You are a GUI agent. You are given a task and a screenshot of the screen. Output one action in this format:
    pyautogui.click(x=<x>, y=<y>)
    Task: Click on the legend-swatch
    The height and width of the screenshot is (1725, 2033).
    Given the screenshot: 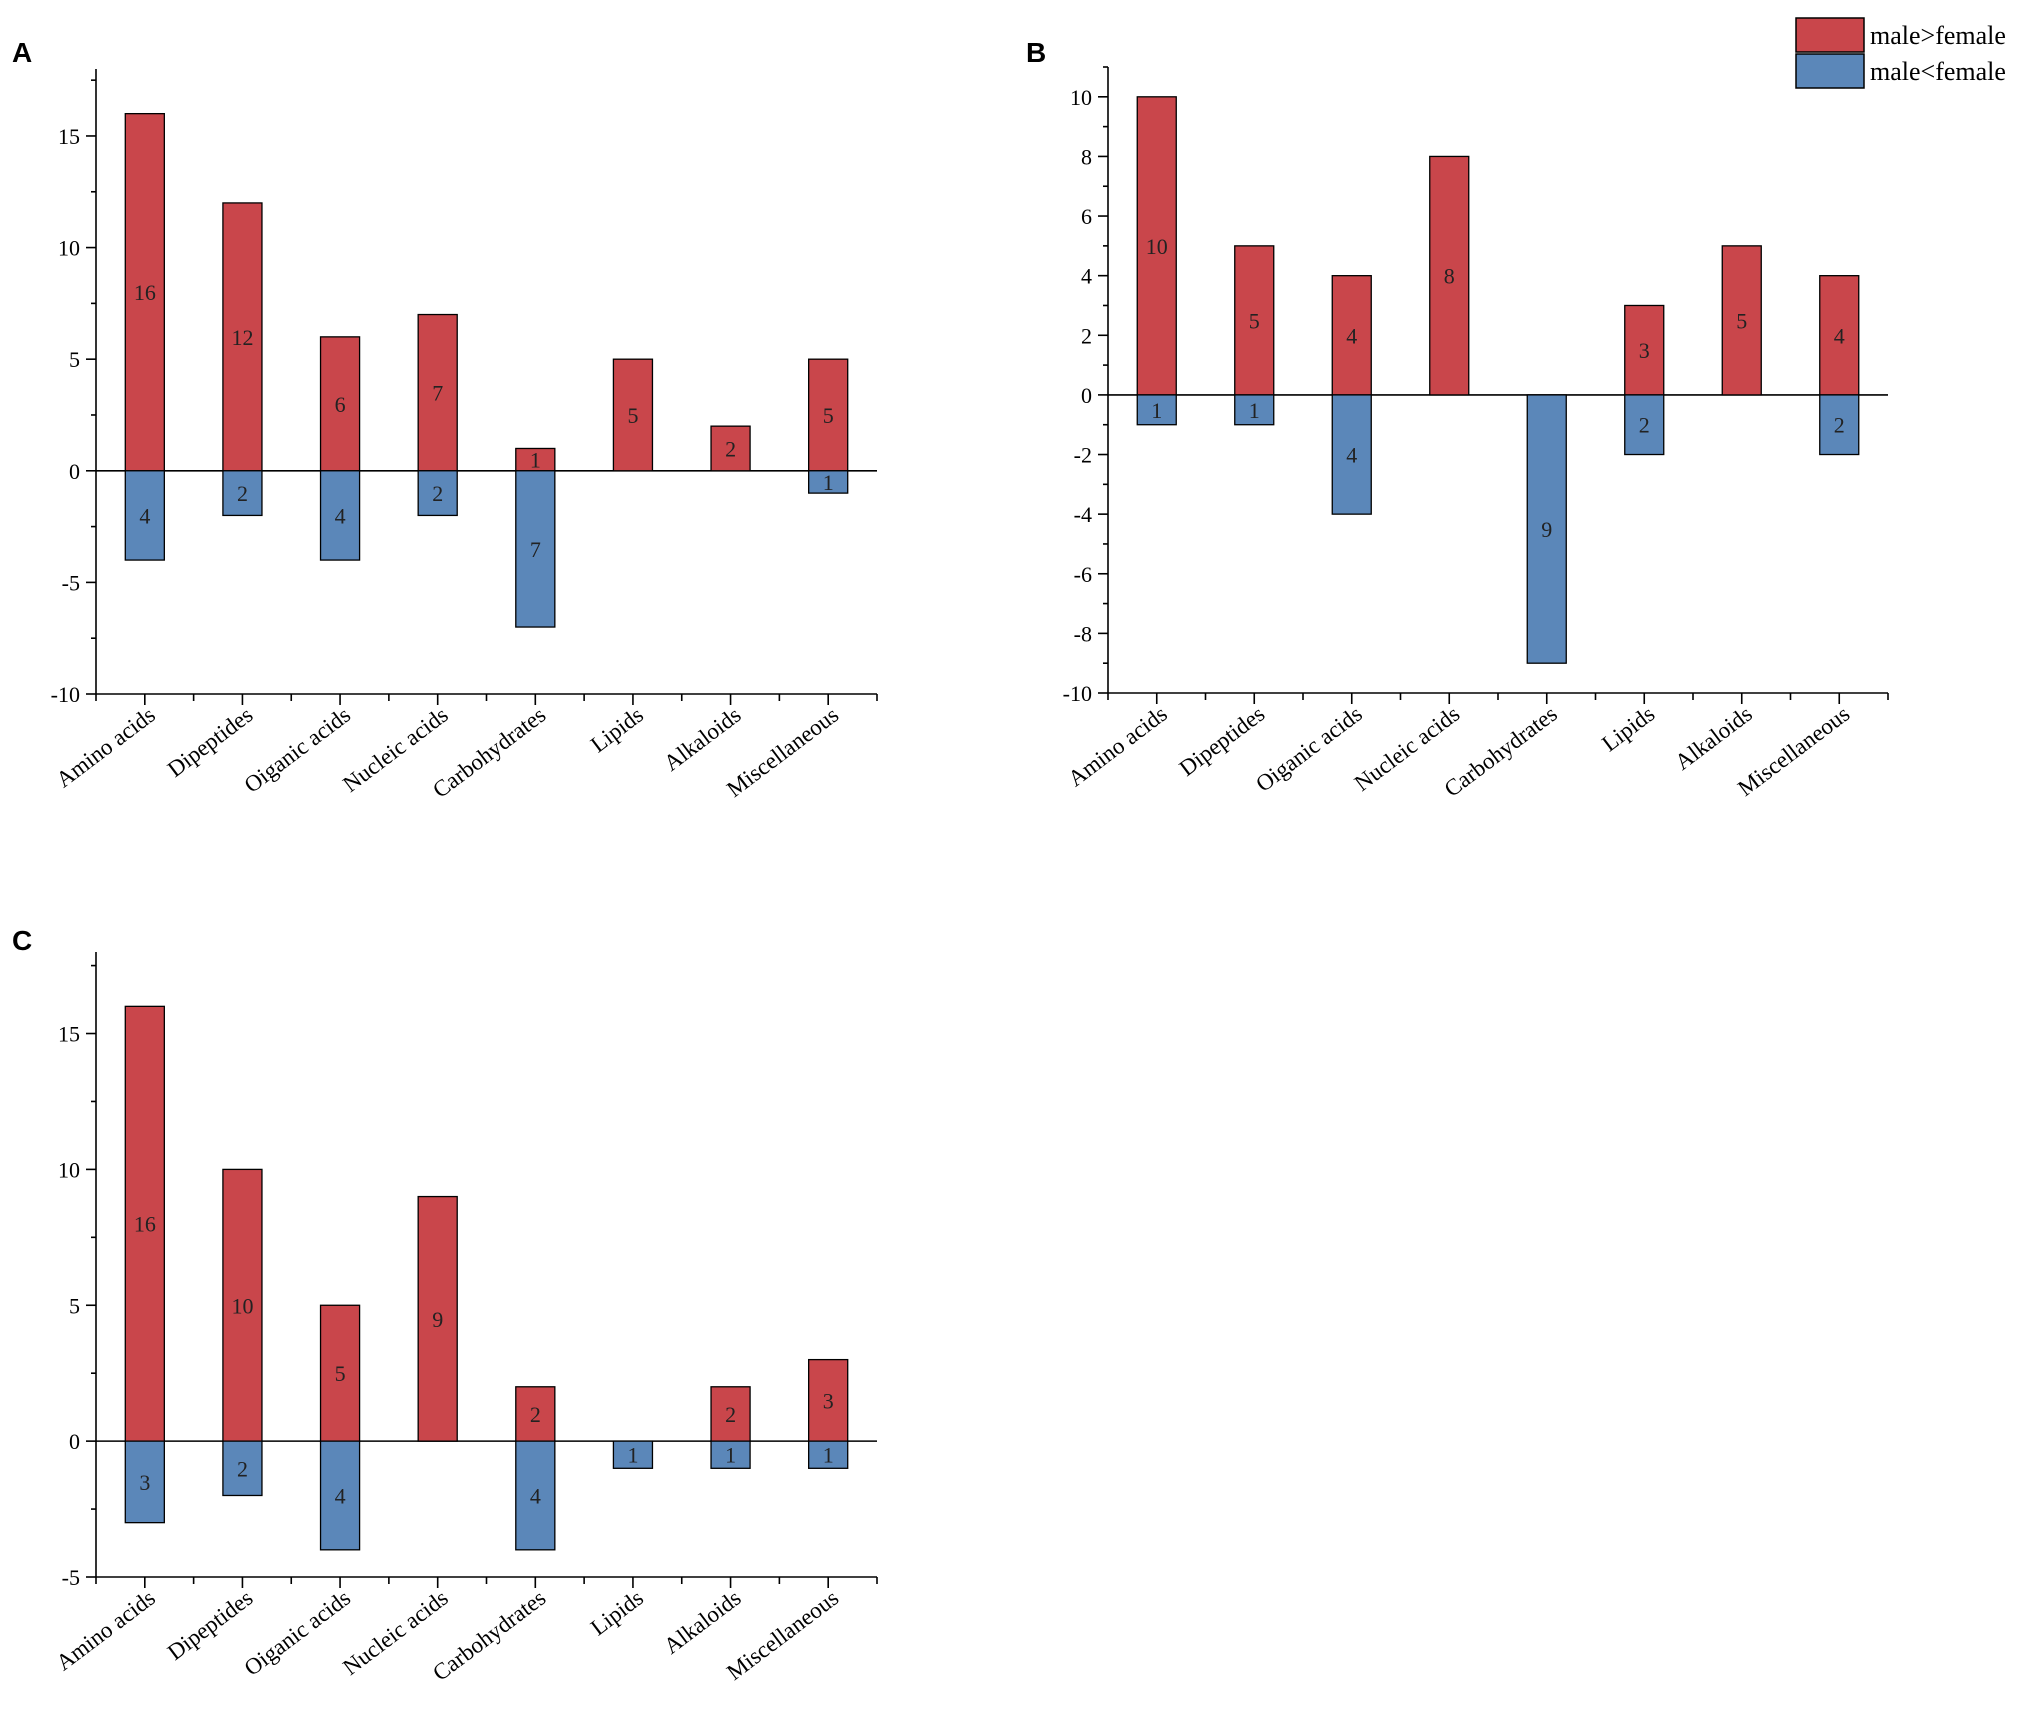 What is the action you would take?
    pyautogui.click(x=1830, y=71)
    